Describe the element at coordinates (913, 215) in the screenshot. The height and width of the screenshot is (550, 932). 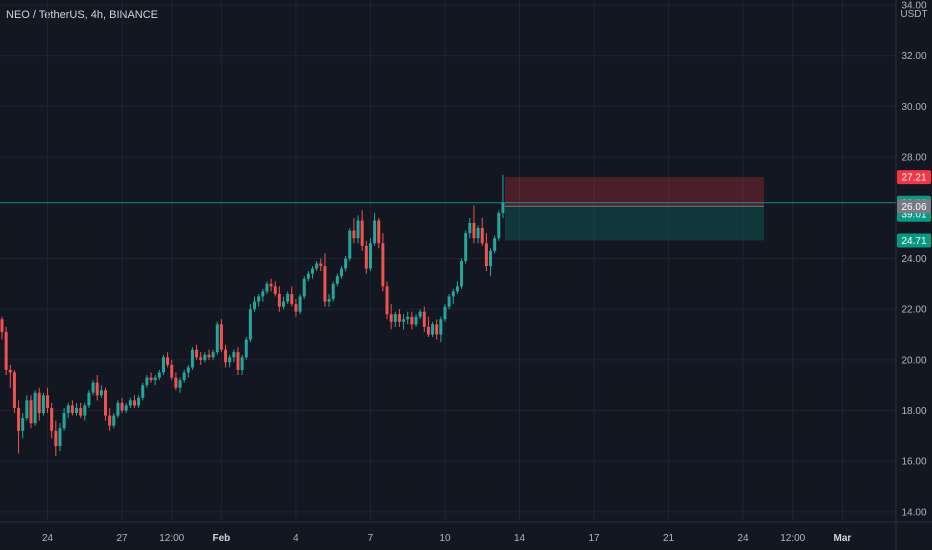
I see `price-countdown-text: 39:01` at that location.